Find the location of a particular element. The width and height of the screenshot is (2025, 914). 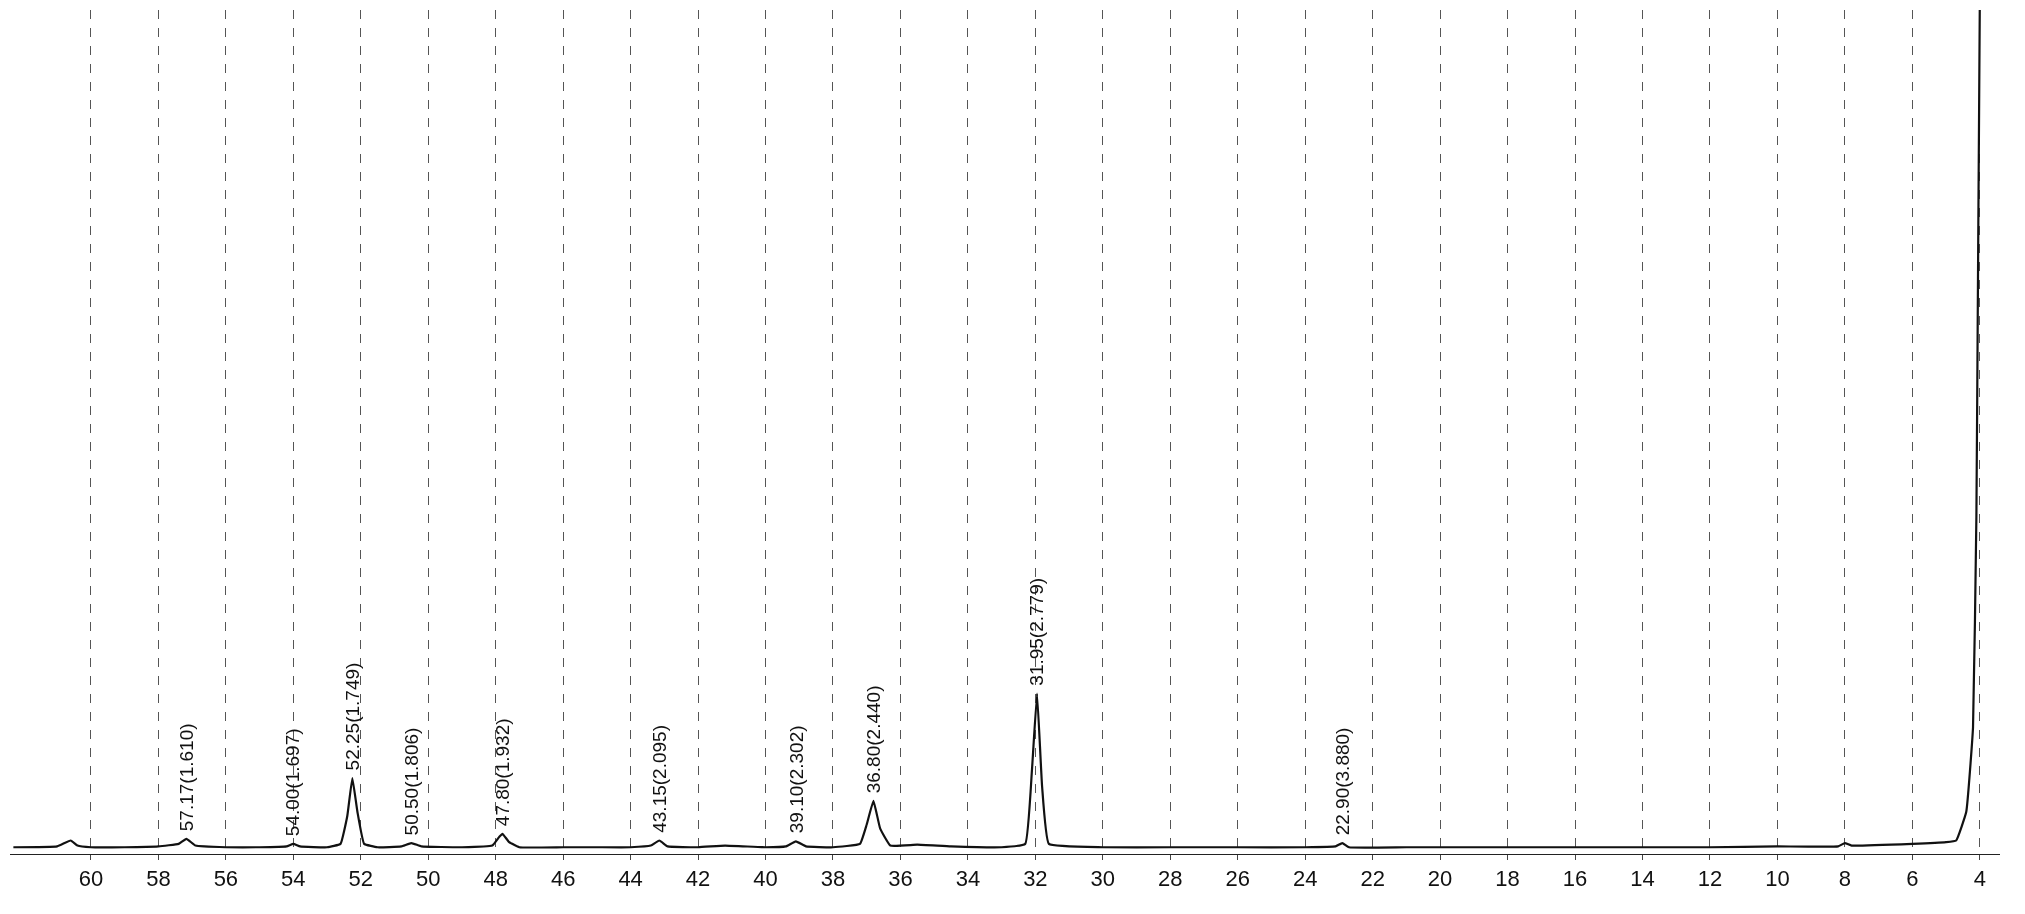

x-tick-label: 34 is located at coordinates (968, 879).